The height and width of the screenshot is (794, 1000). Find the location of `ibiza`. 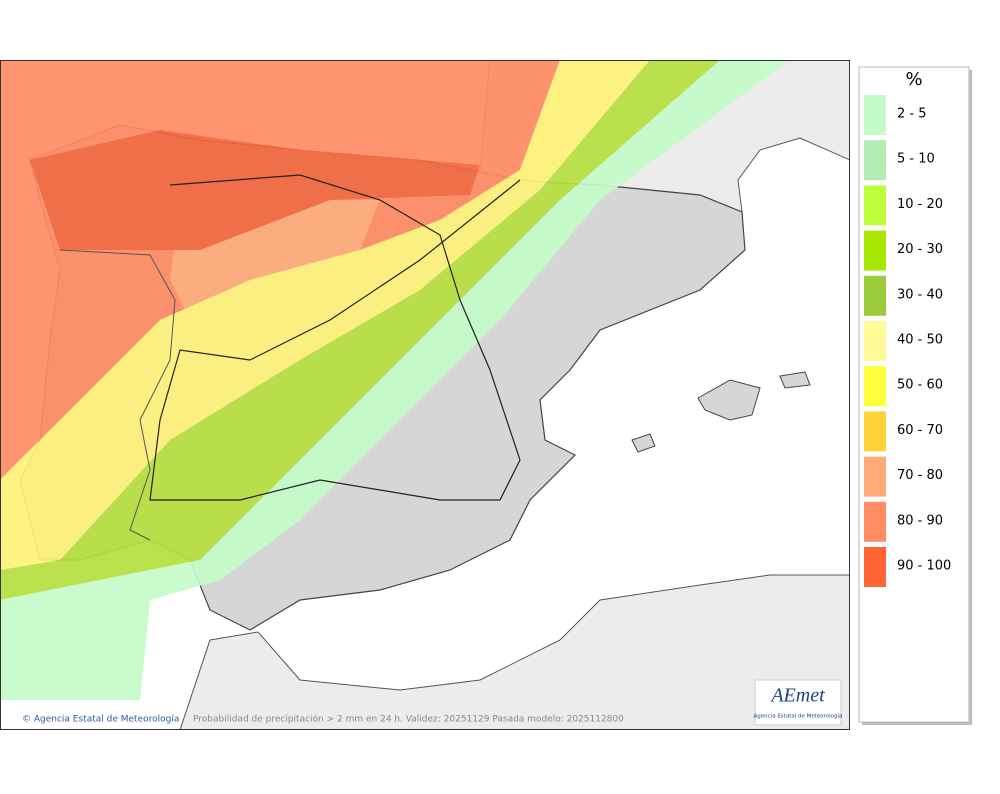

ibiza is located at coordinates (643, 443).